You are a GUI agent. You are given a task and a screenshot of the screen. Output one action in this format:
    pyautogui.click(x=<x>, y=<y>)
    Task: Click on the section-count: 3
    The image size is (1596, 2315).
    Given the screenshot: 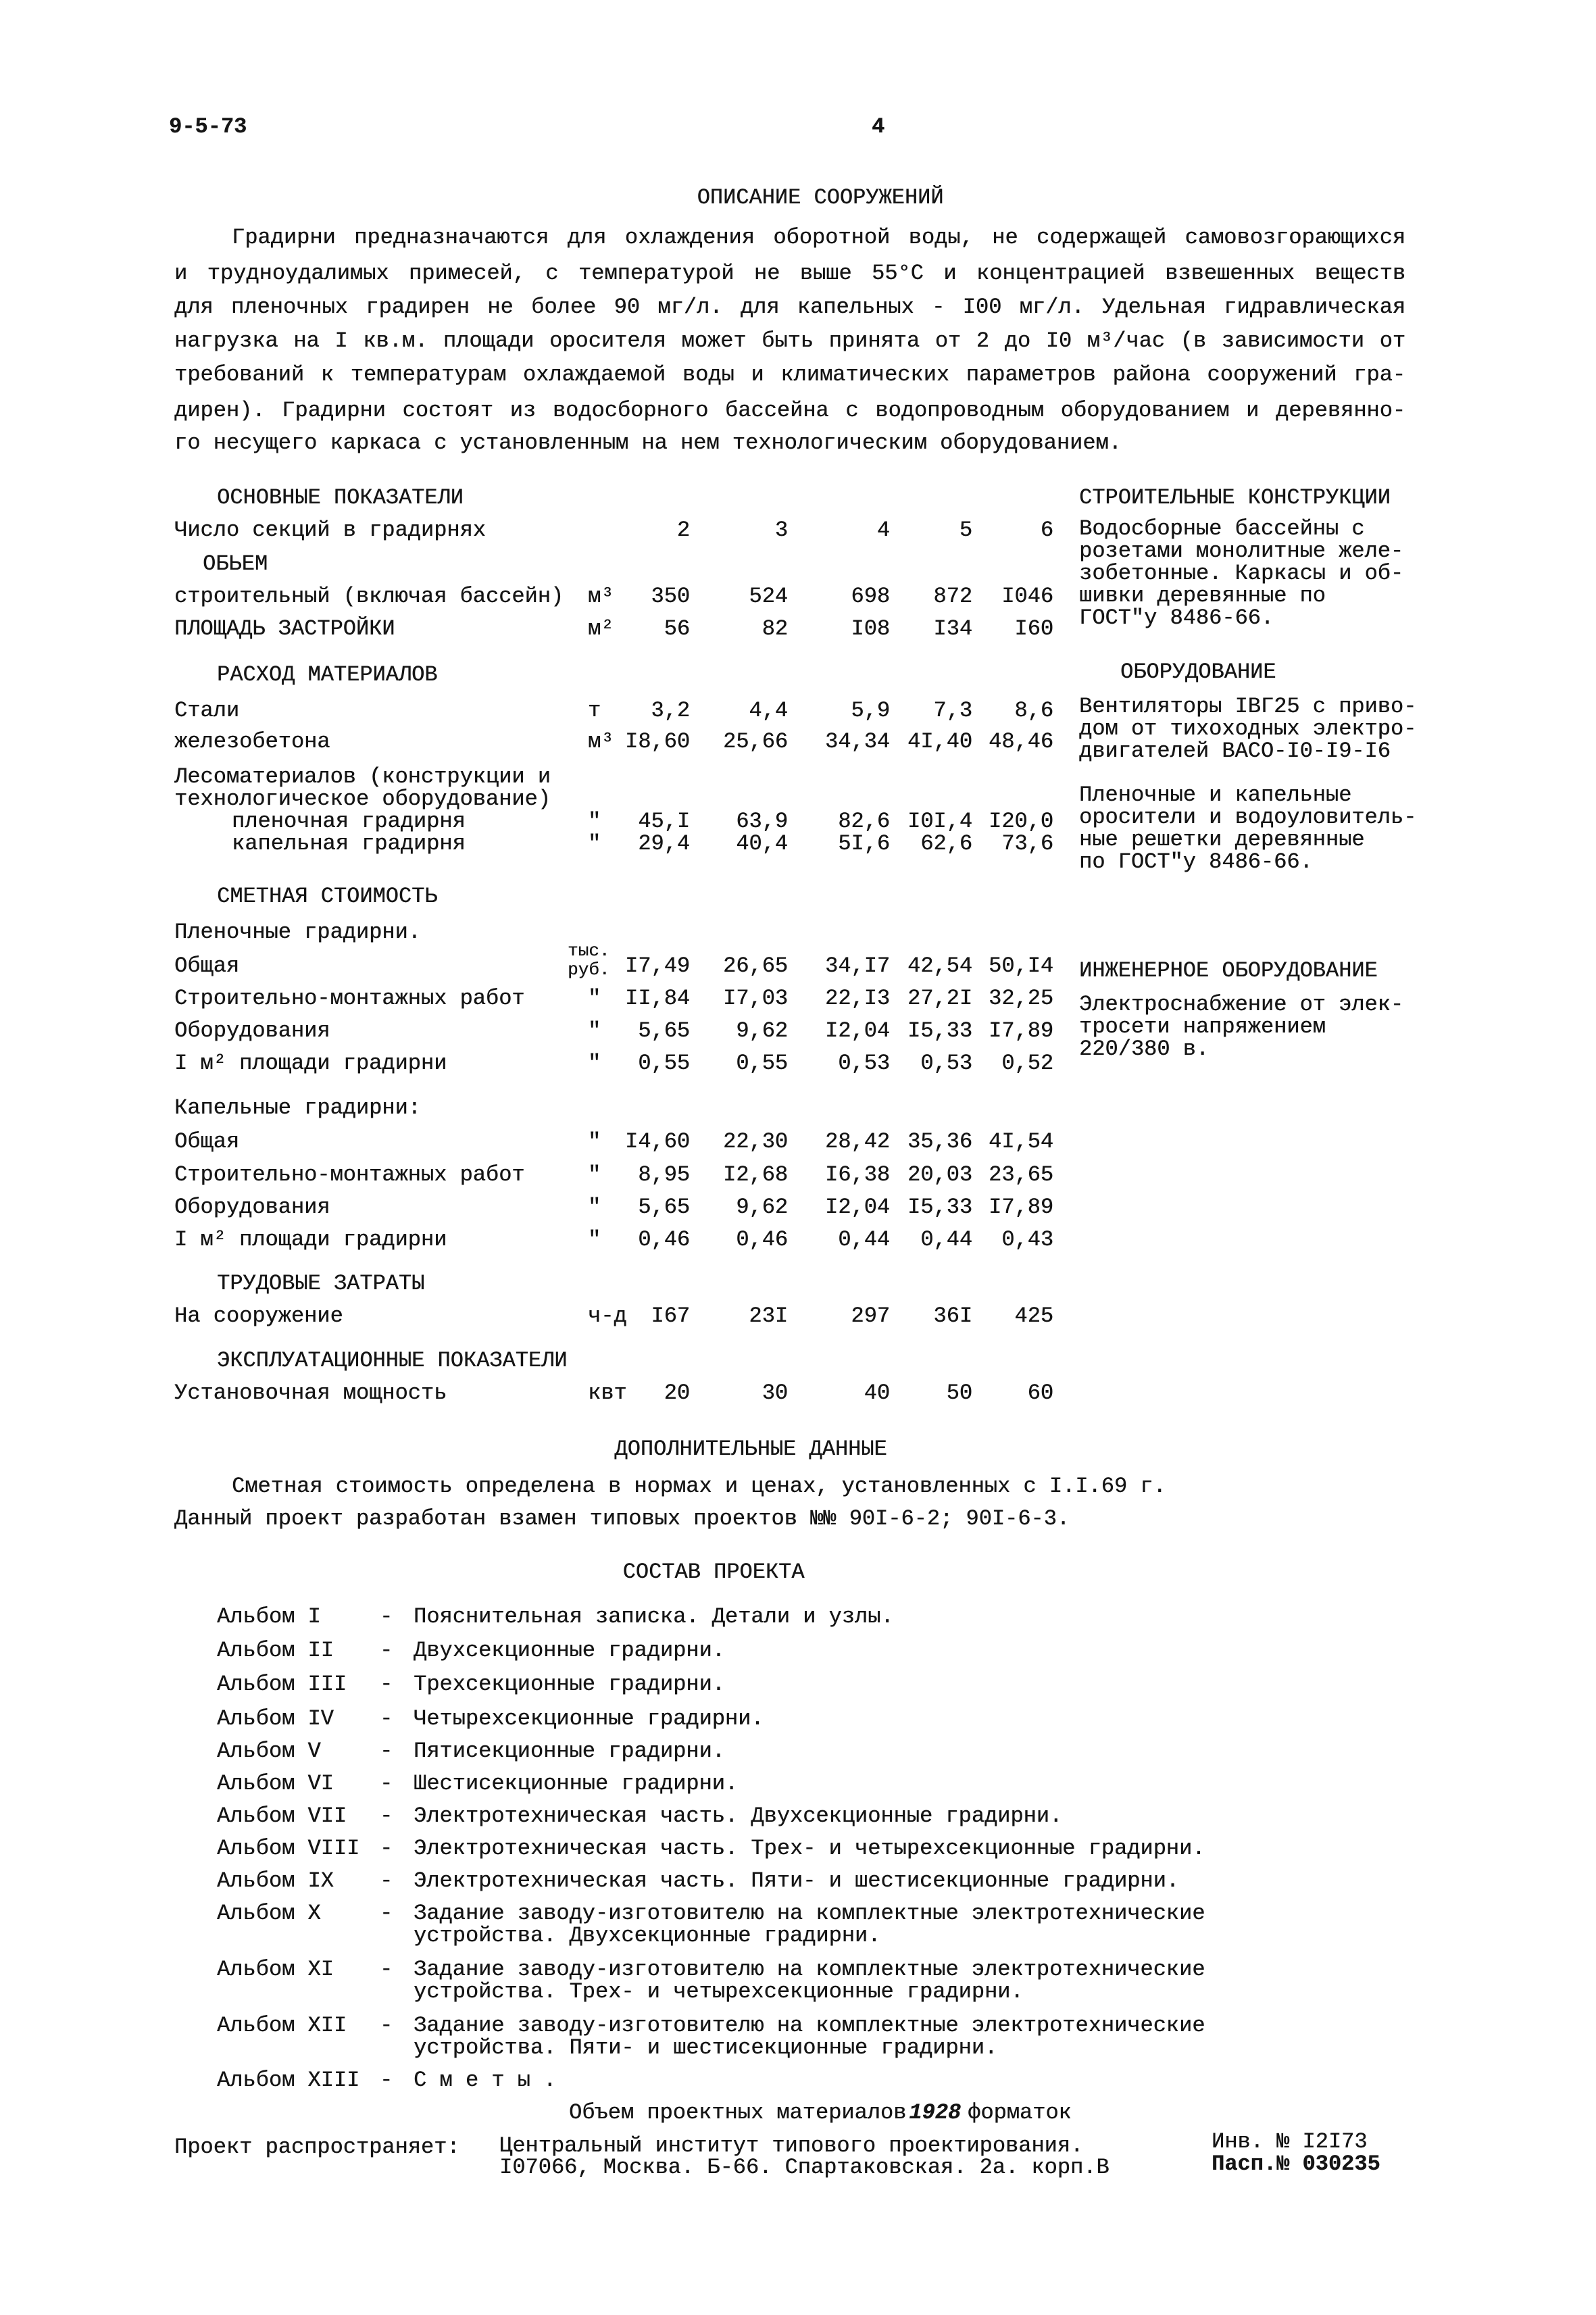 What is the action you would take?
    pyautogui.click(x=781, y=530)
    